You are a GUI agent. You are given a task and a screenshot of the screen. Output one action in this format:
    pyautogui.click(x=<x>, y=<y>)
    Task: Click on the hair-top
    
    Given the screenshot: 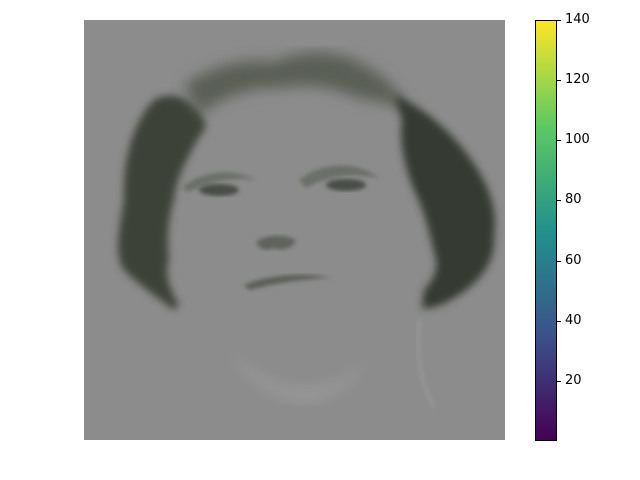 What is the action you would take?
    pyautogui.click(x=296, y=83)
    